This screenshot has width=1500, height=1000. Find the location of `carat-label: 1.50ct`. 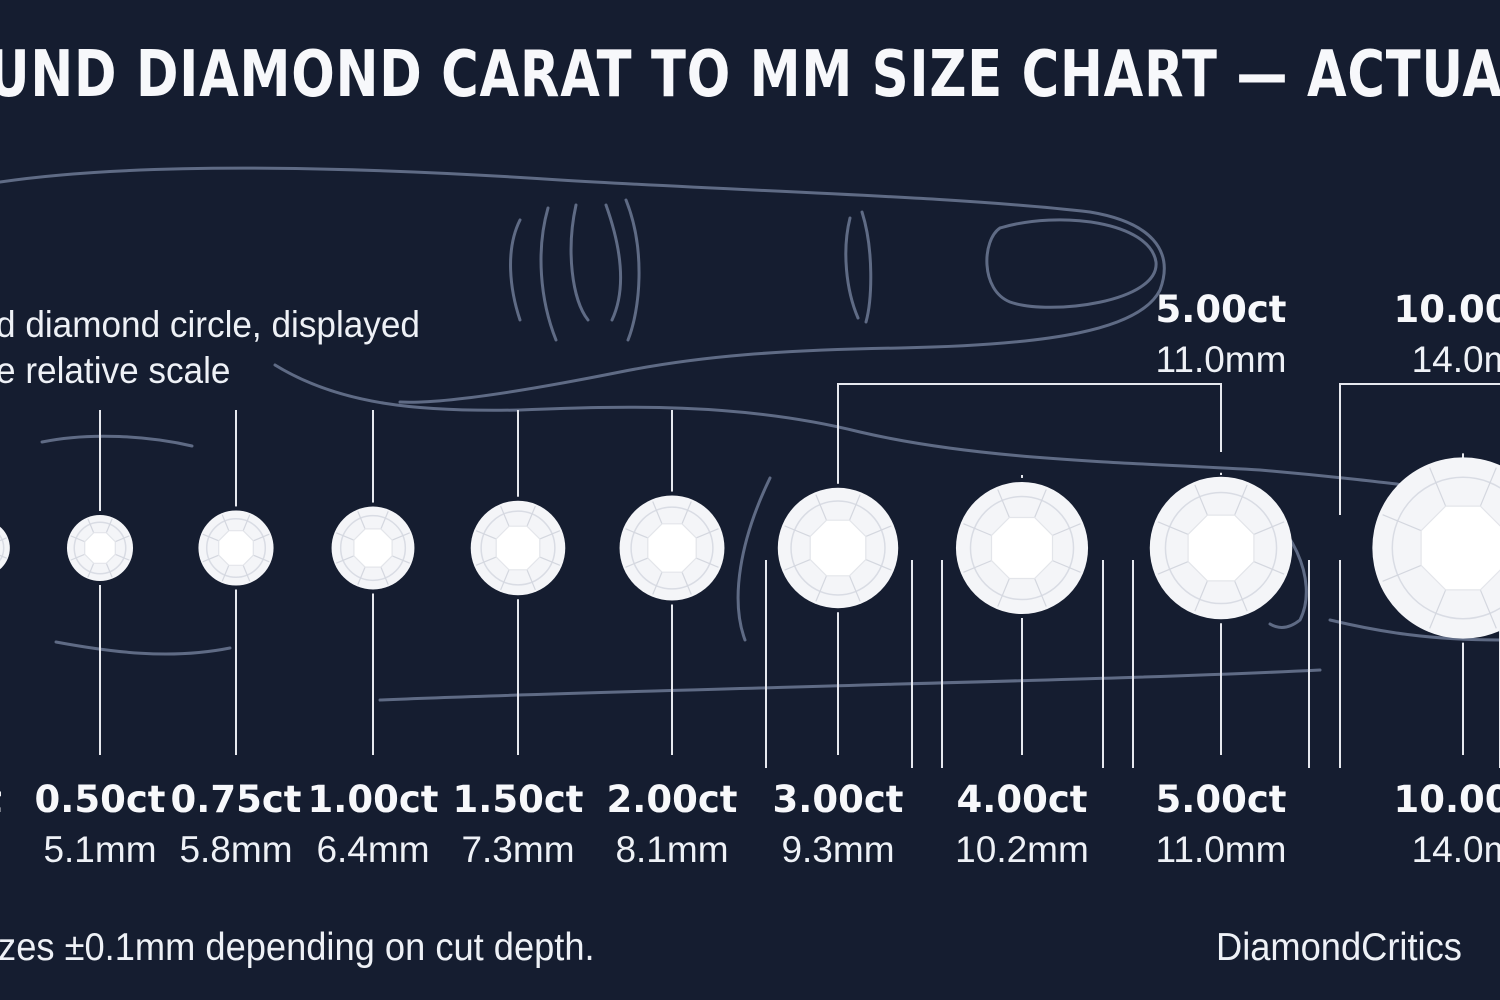

carat-label: 1.50ct is located at coordinates (518, 799).